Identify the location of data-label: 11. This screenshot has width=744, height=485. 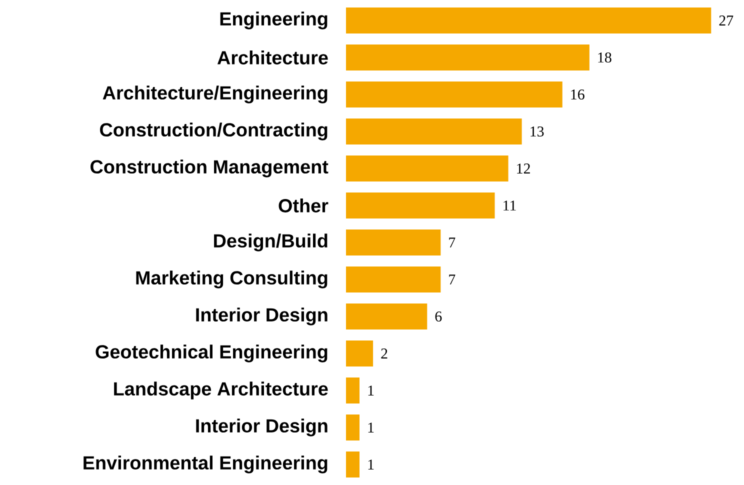
(510, 205).